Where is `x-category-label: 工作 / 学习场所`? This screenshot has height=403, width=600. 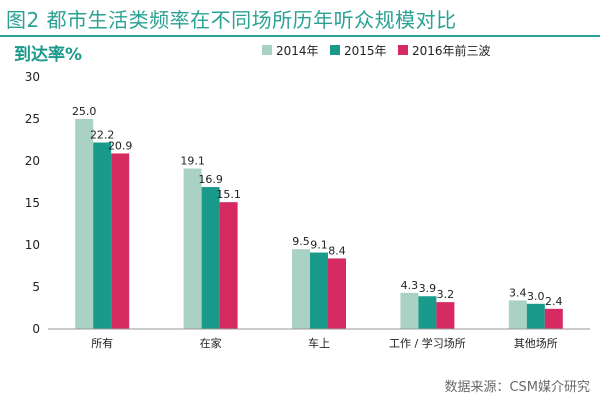 x-category-label: 工作 / 学习场所 is located at coordinates (427, 343).